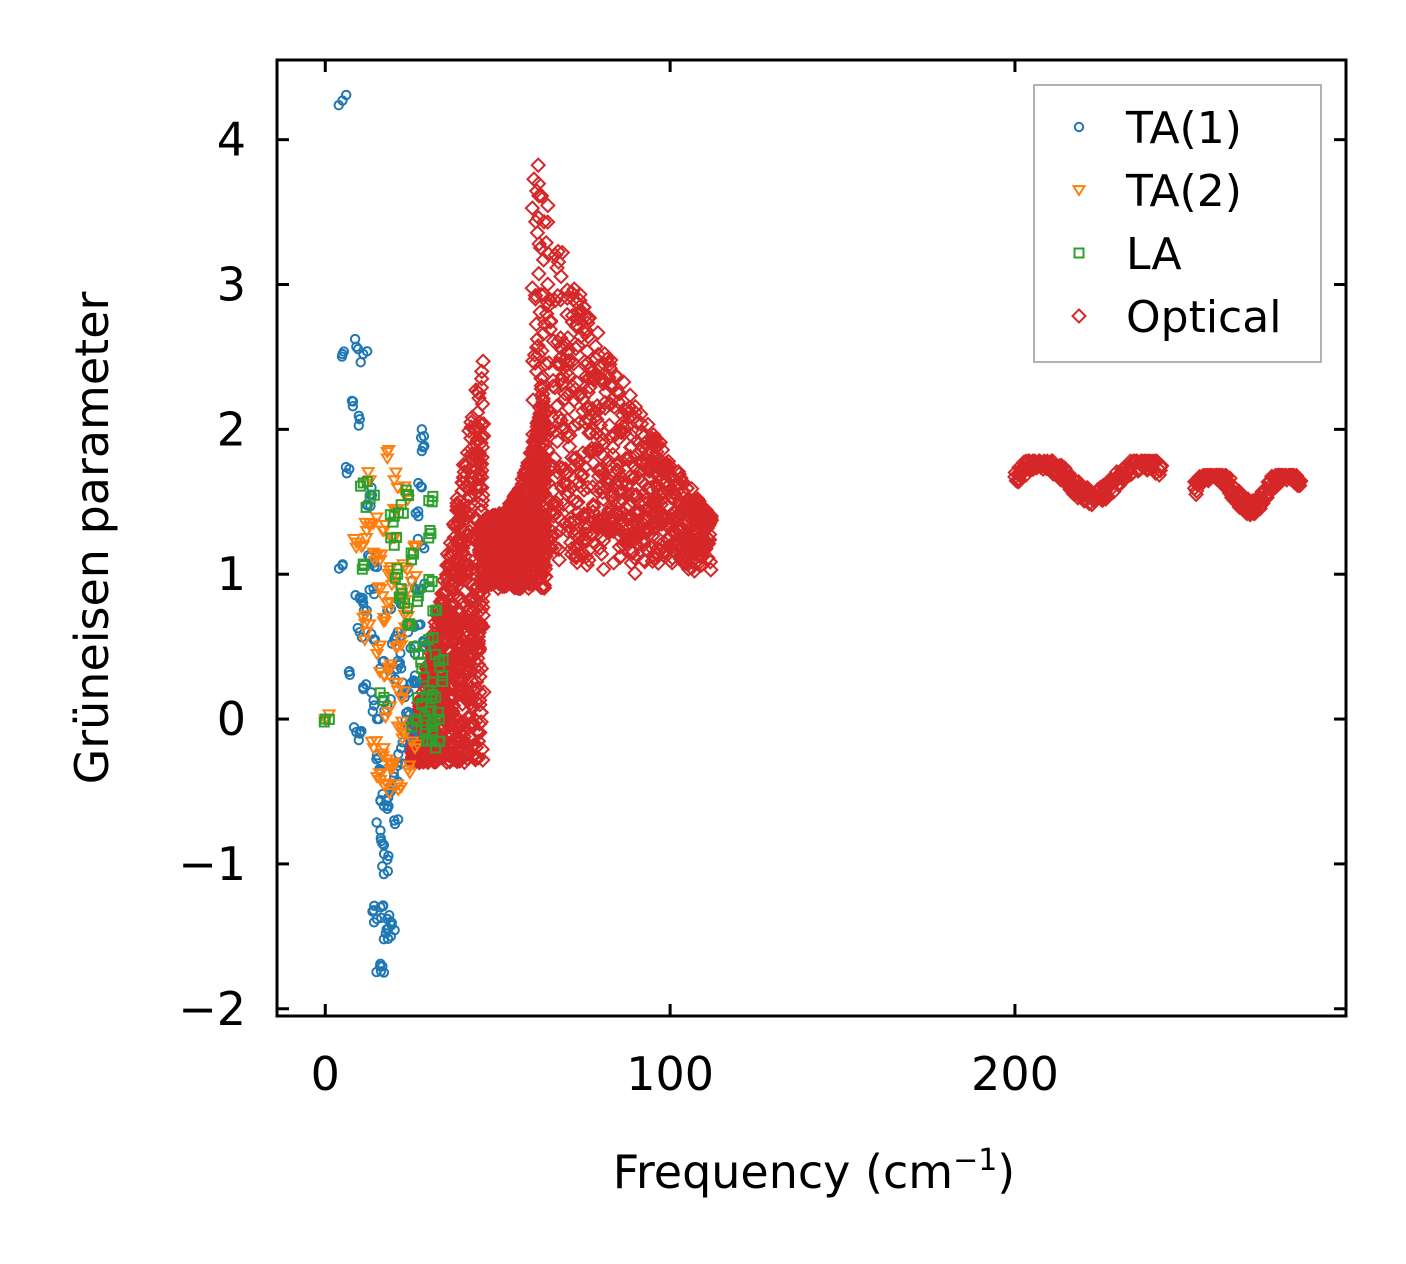  I want to click on x-axis-title-close: ), so click(1006, 1172).